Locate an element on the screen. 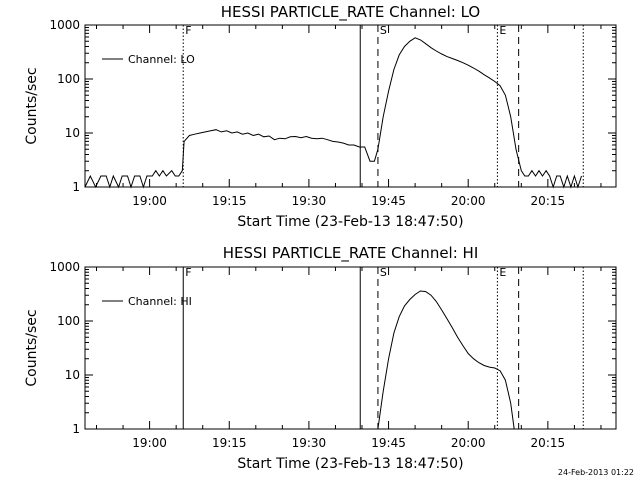 Image resolution: width=640 pixels, height=480 pixels. legend-entry: Channel: HI is located at coordinates (160, 301).